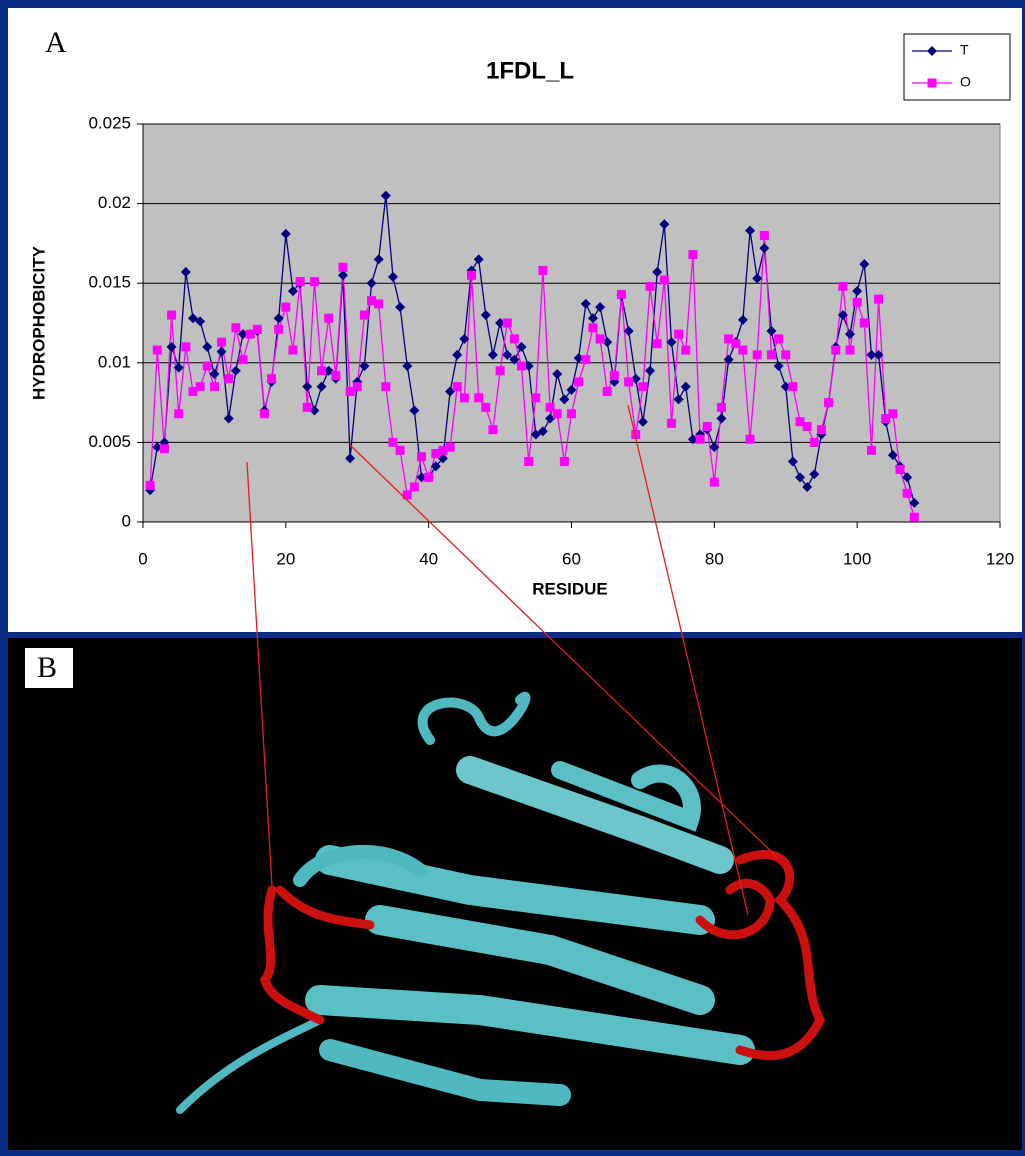 Image resolution: width=1025 pixels, height=1156 pixels. I want to click on y-tick-label: 0, so click(126, 520).